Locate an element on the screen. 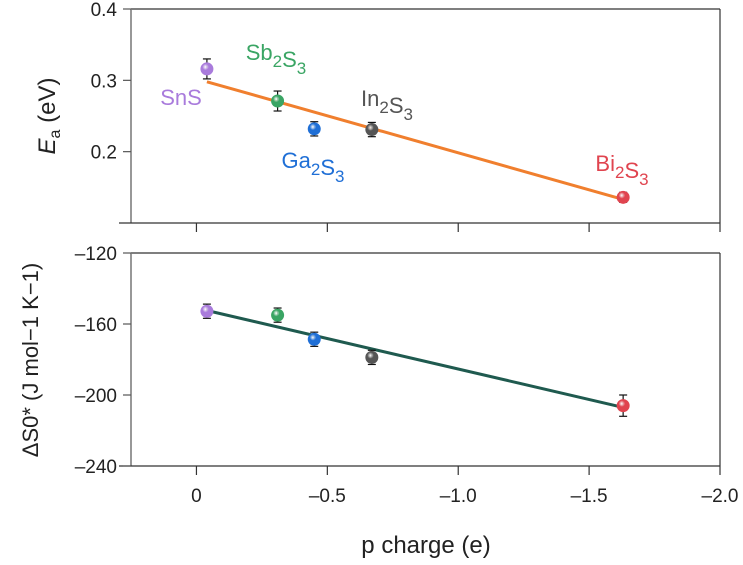 The image size is (743, 565). x-tick-label: –2.0 is located at coordinates (720, 496).